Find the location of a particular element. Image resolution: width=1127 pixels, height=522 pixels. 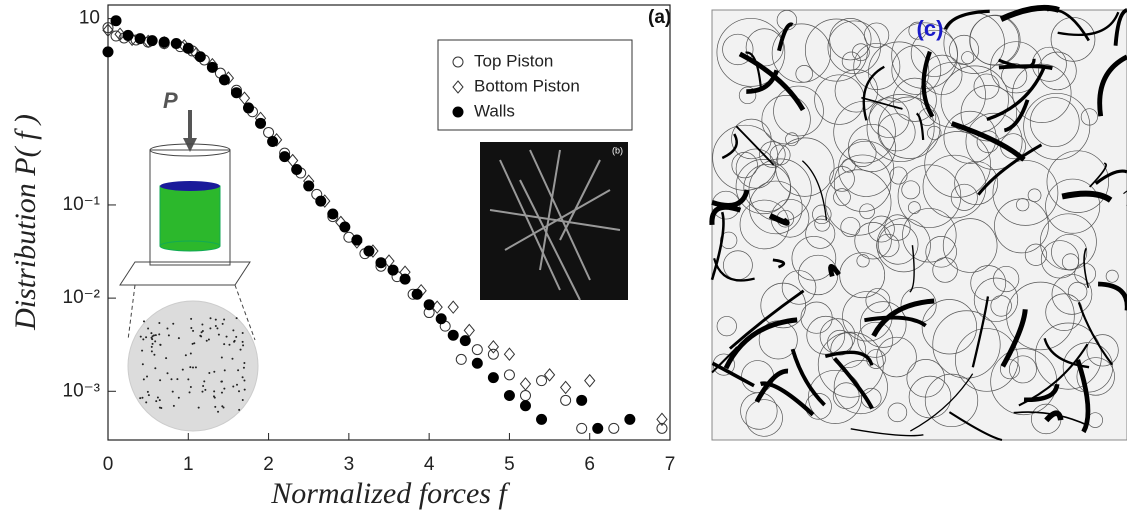

setup-schematic is located at coordinates (189, 271).